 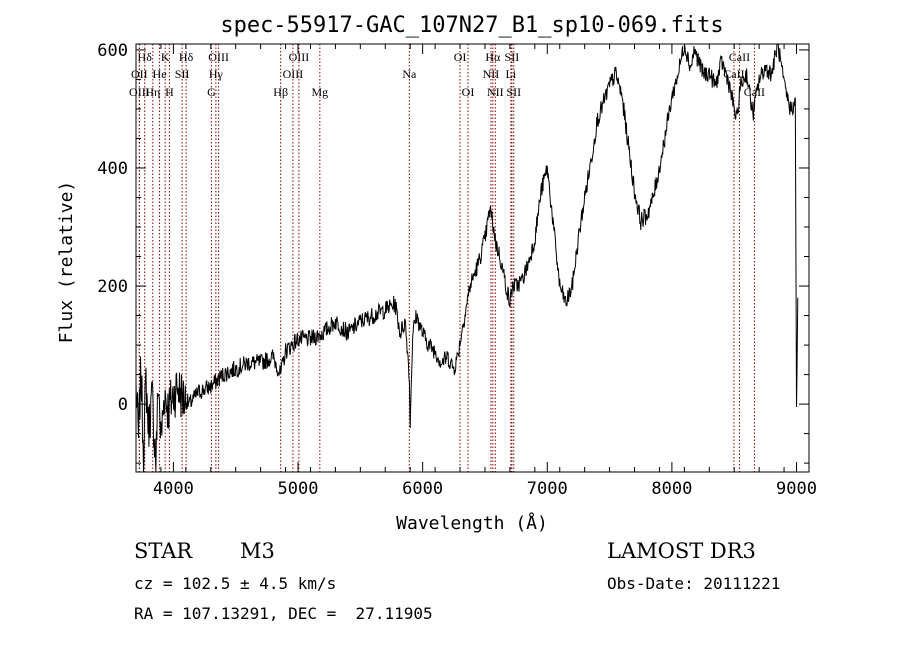 What do you see at coordinates (671, 489) in the screenshot?
I see `x-tick-label: 8000` at bounding box center [671, 489].